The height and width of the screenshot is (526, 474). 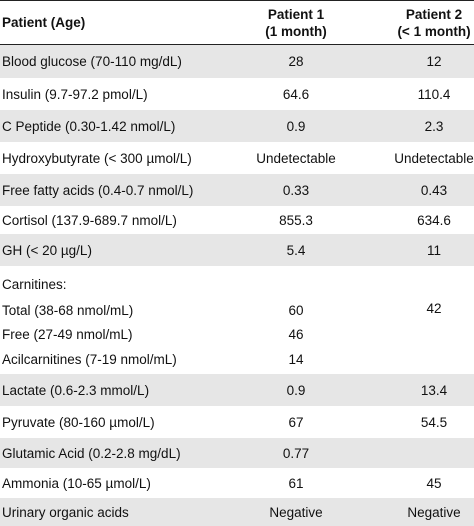 I want to click on patient-2-value: 634.6, so click(x=434, y=220).